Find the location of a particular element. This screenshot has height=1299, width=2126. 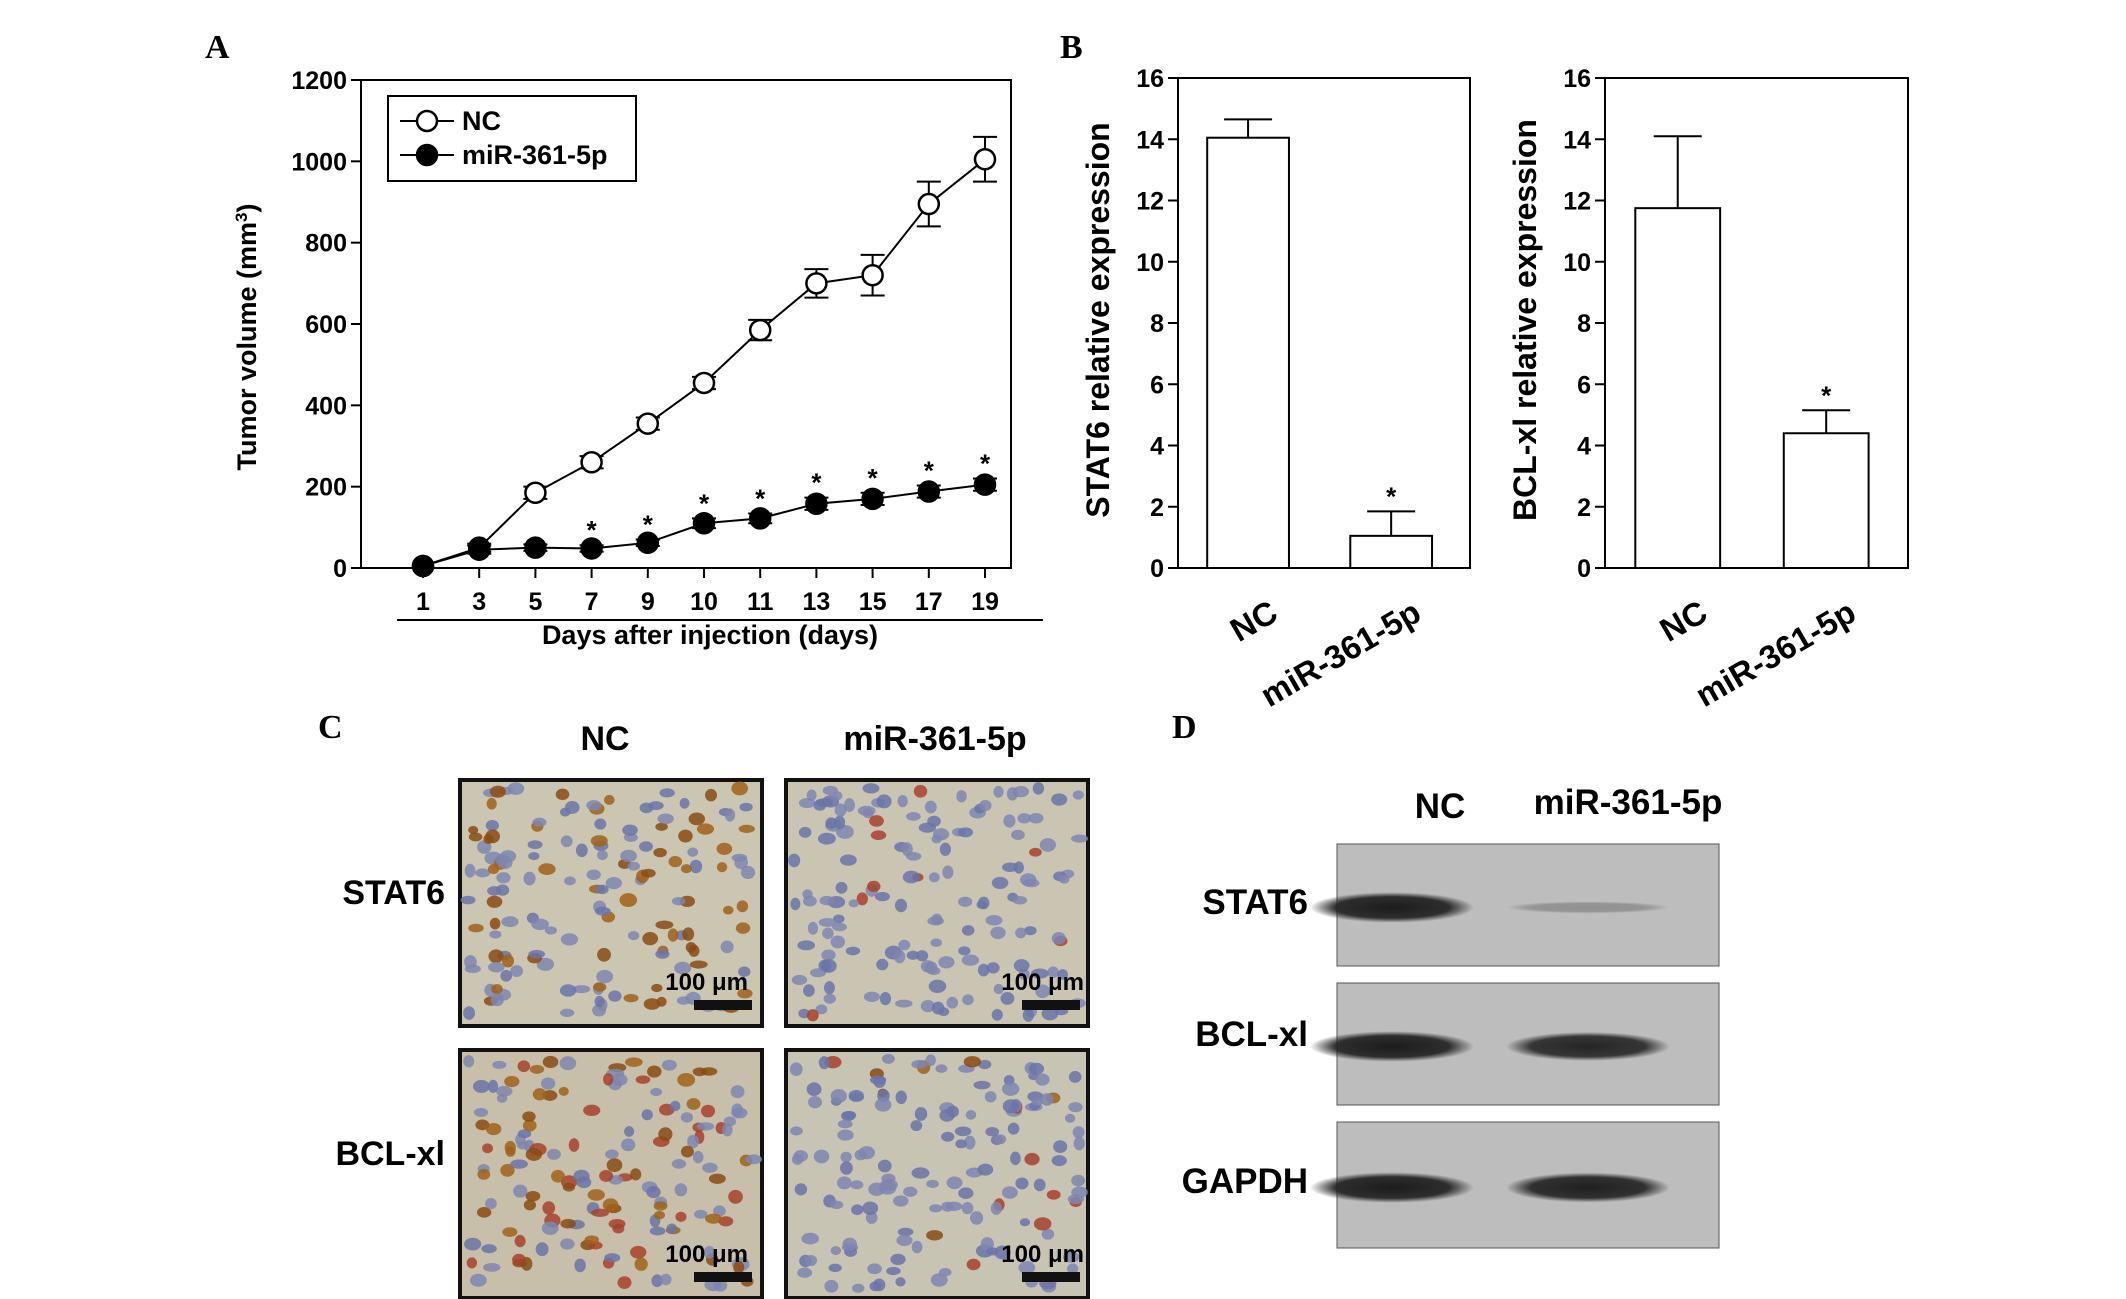

blot-row-label-bclxl: BCL-xl is located at coordinates (1251, 1034).